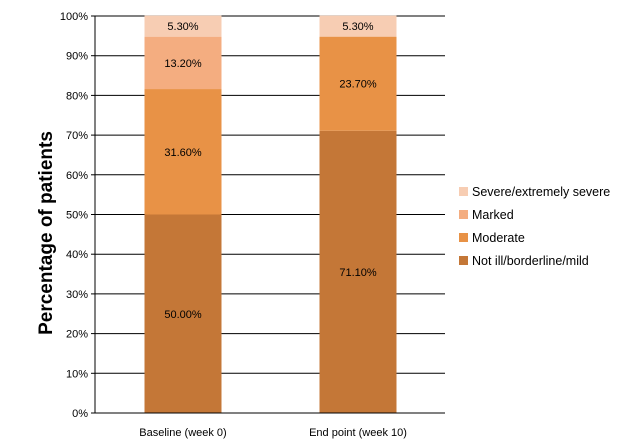 This screenshot has width=635, height=441. What do you see at coordinates (77, 96) in the screenshot?
I see `y-tick-label: 80%` at bounding box center [77, 96].